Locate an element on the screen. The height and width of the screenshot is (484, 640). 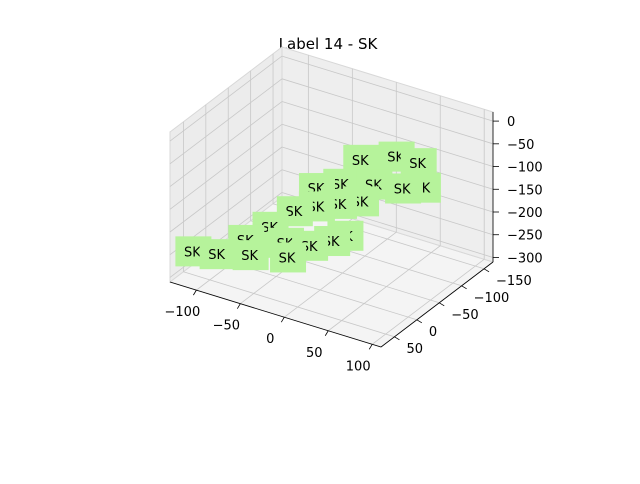
y-tick-label: −100 is located at coordinates (492, 298).